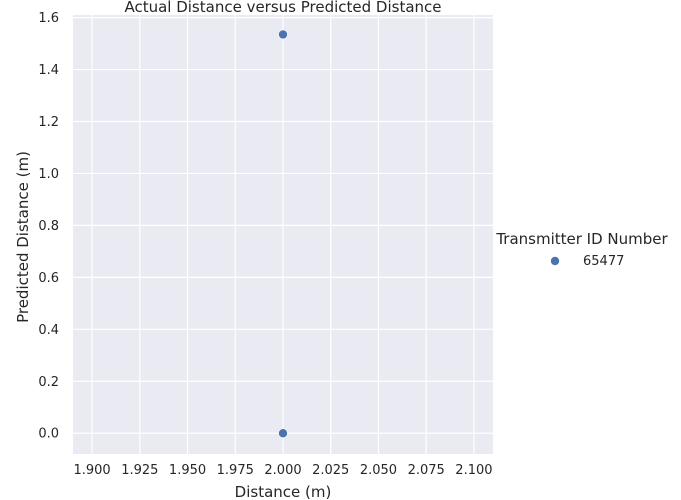  What do you see at coordinates (139, 470) in the screenshot?
I see `x-tick-label: 1.925` at bounding box center [139, 470].